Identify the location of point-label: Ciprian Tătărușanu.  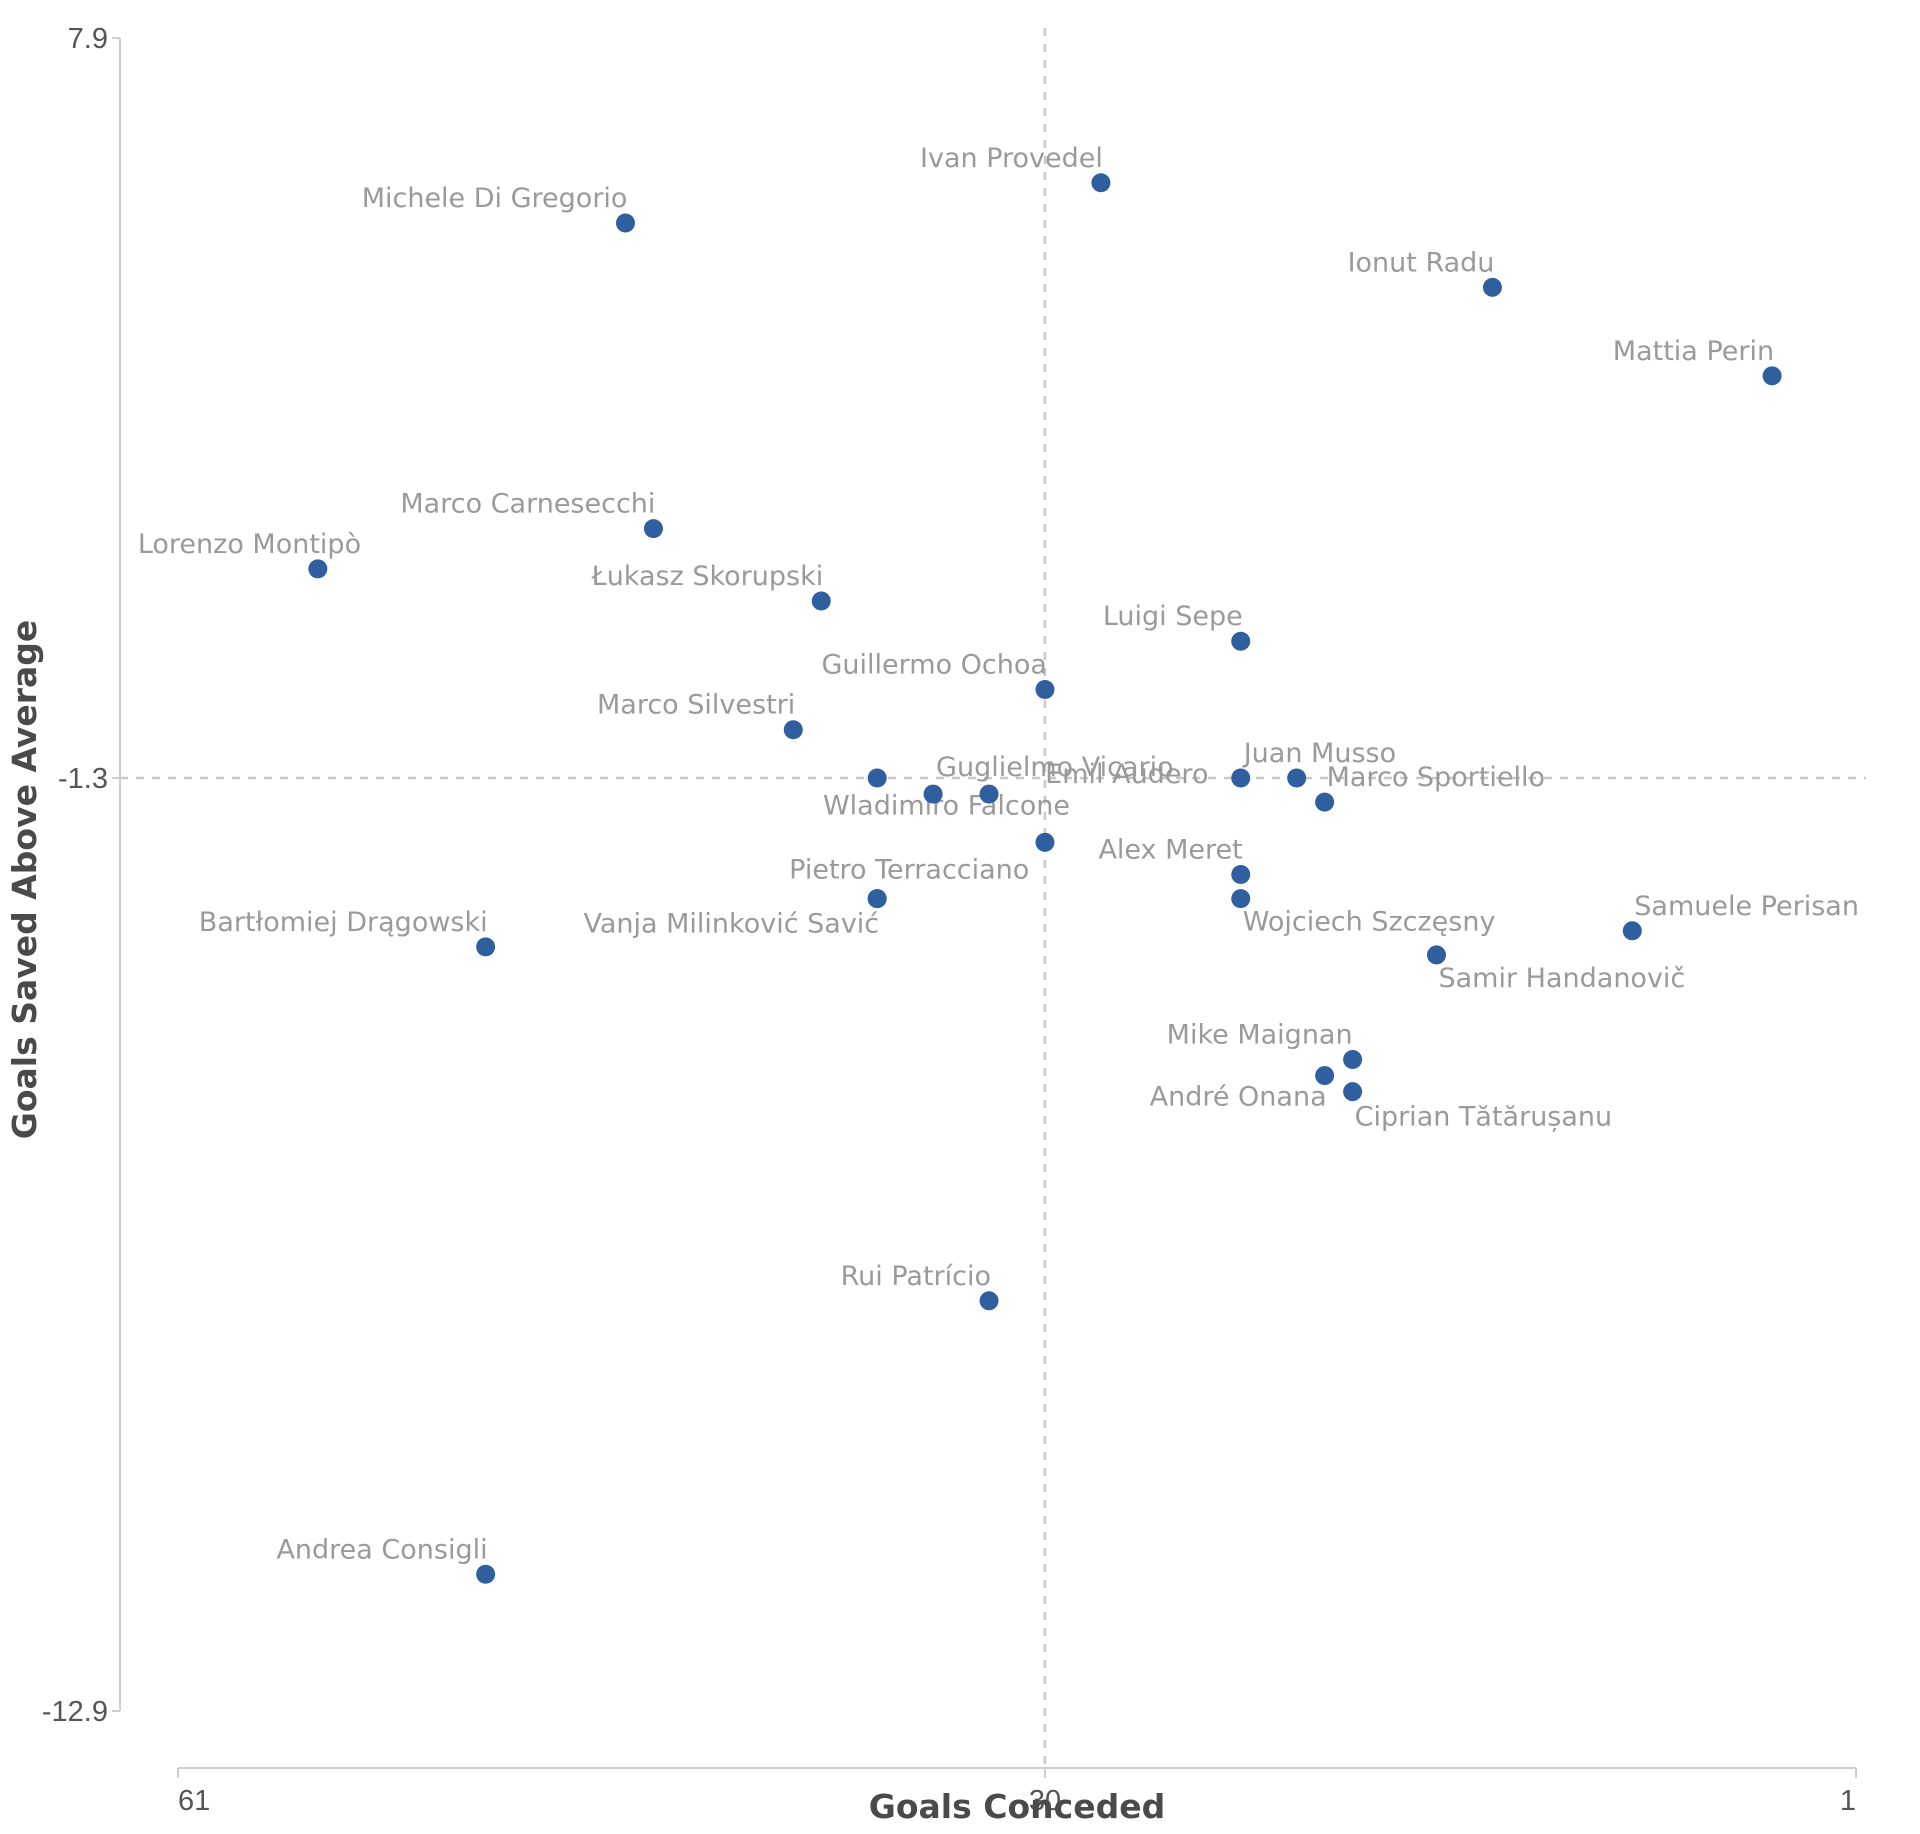
(1484, 1117).